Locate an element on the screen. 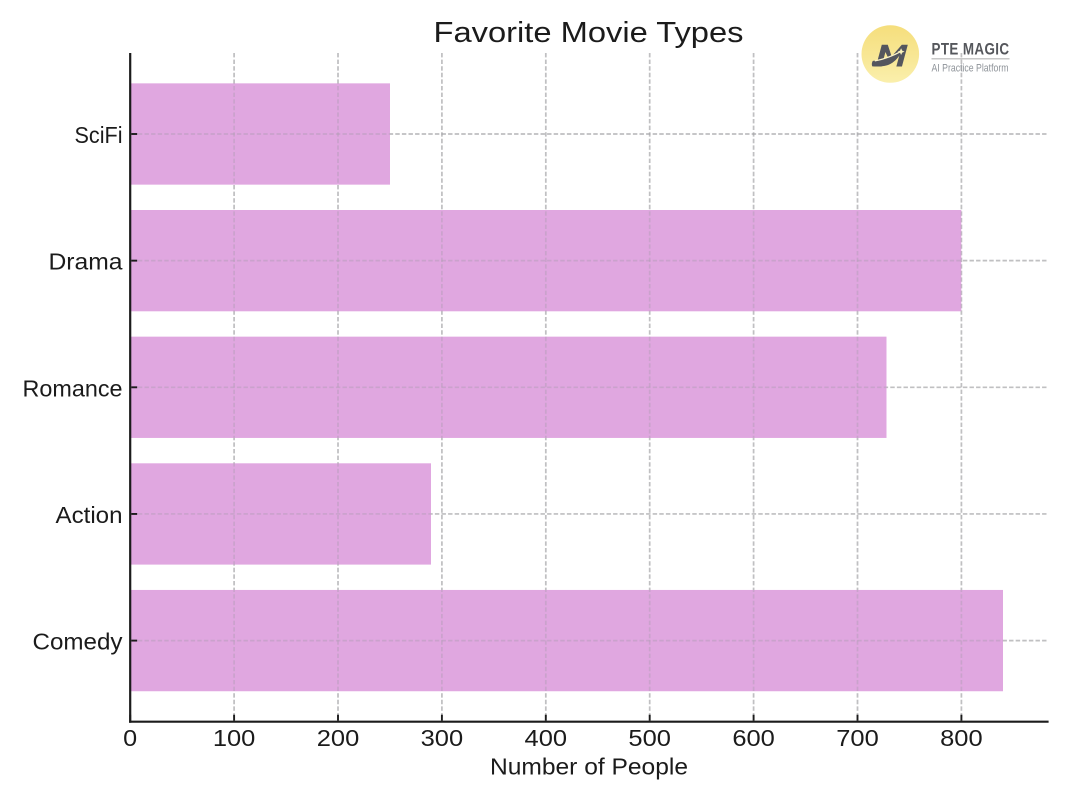 This screenshot has height=800, width=1067. svg-text: AI Practice Platform is located at coordinates (970, 68).